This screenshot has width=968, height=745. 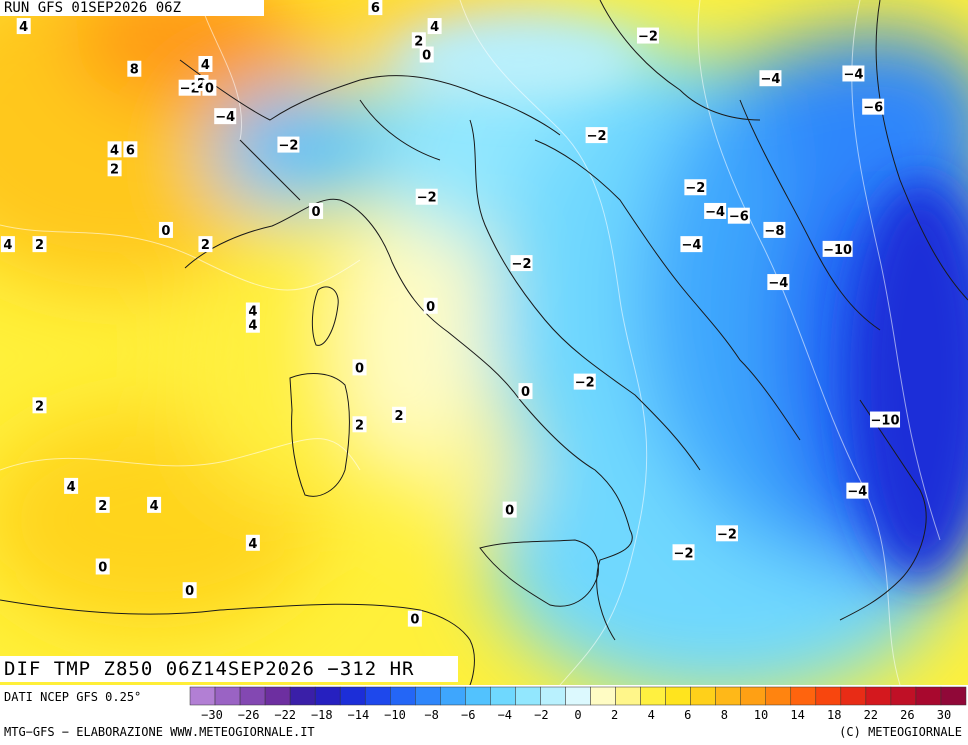 What do you see at coordinates (724, 715) in the screenshot?
I see `legend-tick-label: 8` at bounding box center [724, 715].